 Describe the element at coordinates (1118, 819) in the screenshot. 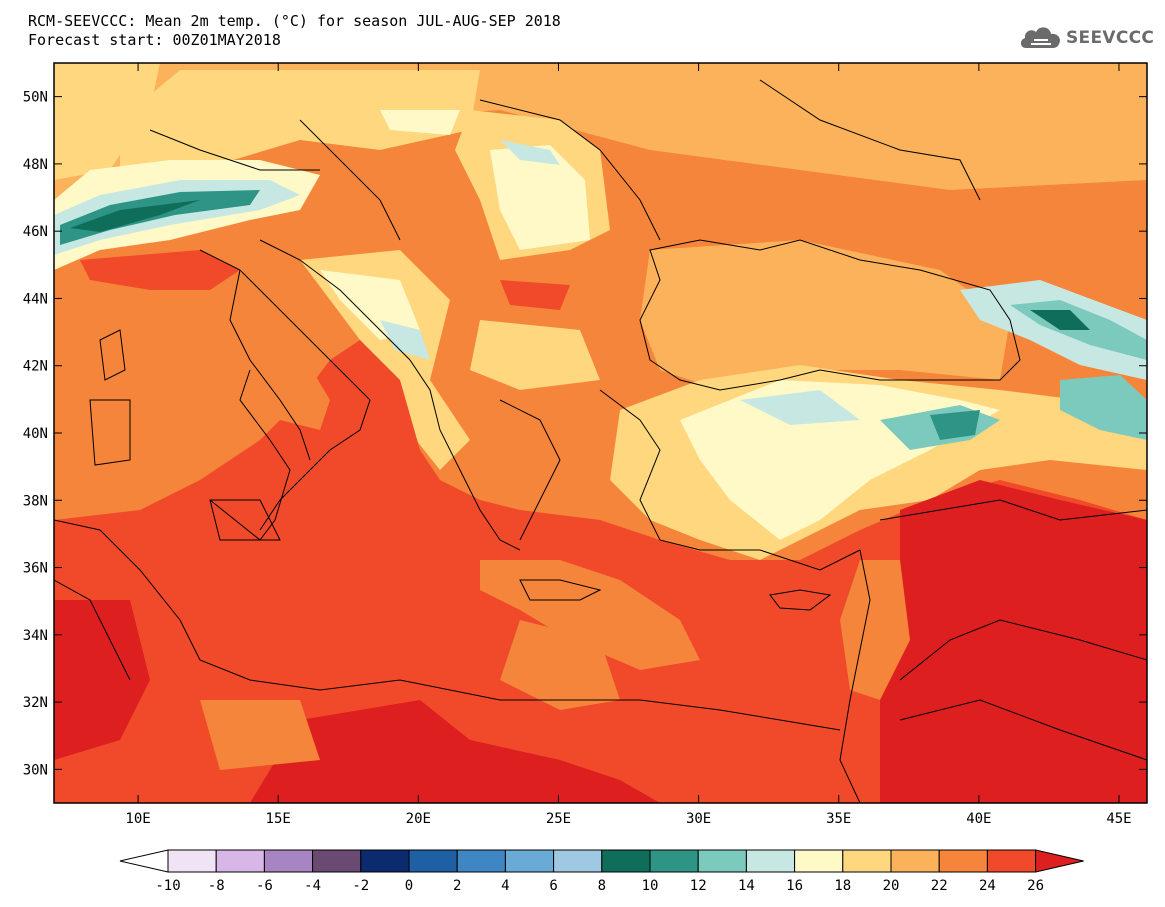

I see `lon-label: 45E` at that location.